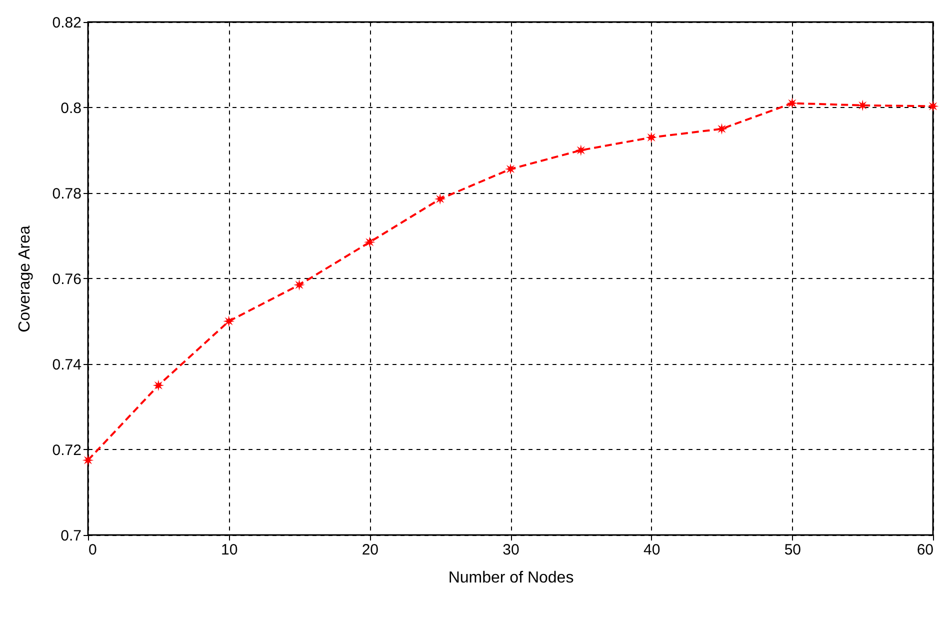 The width and height of the screenshot is (944, 621). What do you see at coordinates (71, 108) in the screenshot?
I see `y-tick-label: 0.8` at bounding box center [71, 108].